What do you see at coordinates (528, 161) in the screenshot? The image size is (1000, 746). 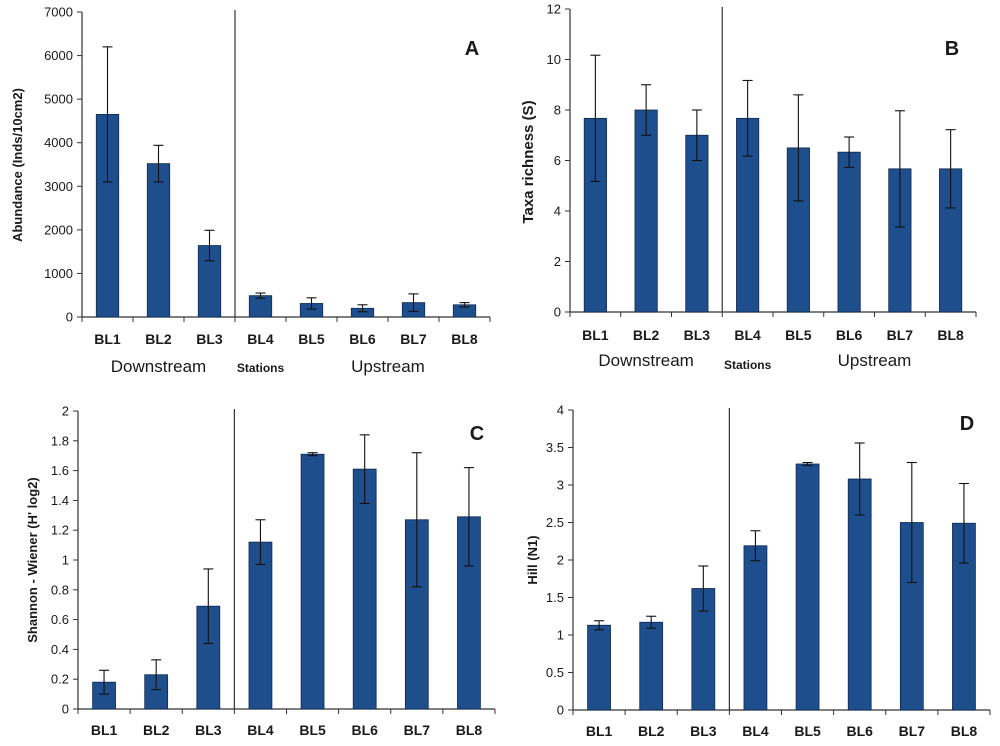 I see `y-axis-label: Taxa richness (S)` at bounding box center [528, 161].